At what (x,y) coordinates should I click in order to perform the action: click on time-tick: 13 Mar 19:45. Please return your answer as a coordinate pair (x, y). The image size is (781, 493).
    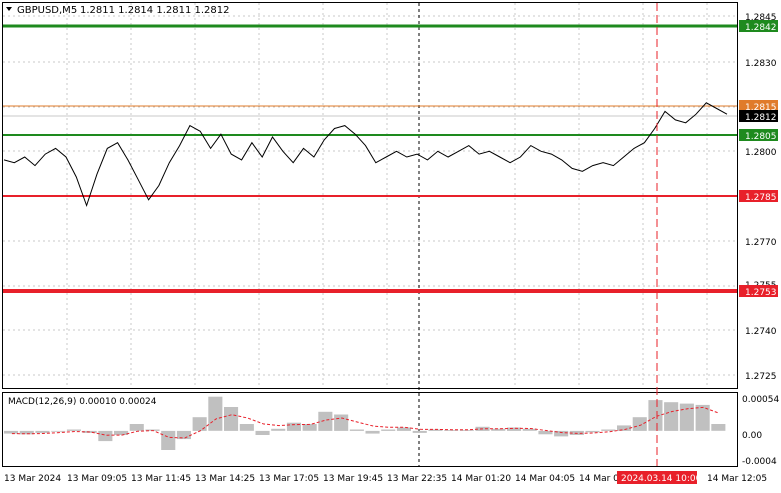
    Looking at the image, I should click on (353, 479).